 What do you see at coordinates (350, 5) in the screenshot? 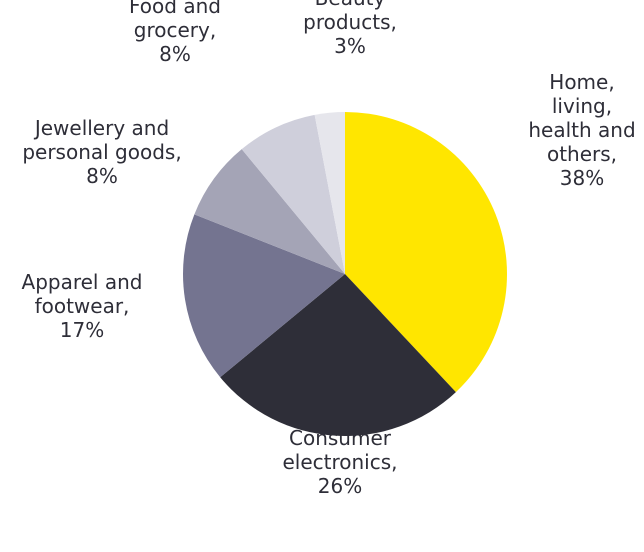
I see `slice-label-line: Beauty` at bounding box center [350, 5].